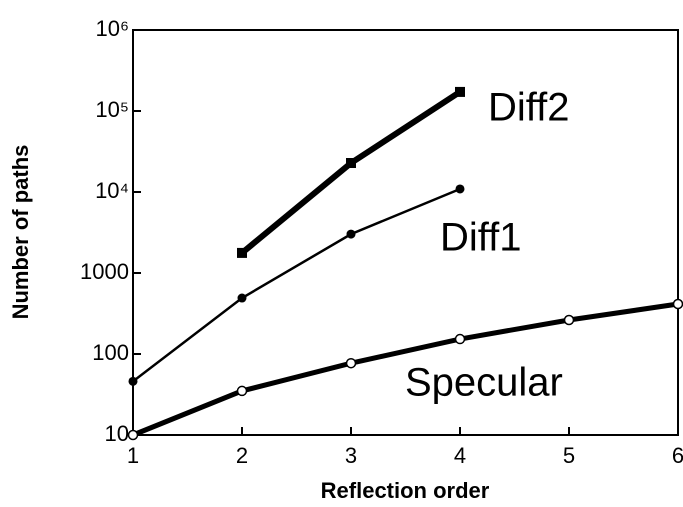 The image size is (683, 507). I want to click on y-tick-label: 100, so click(110, 352).